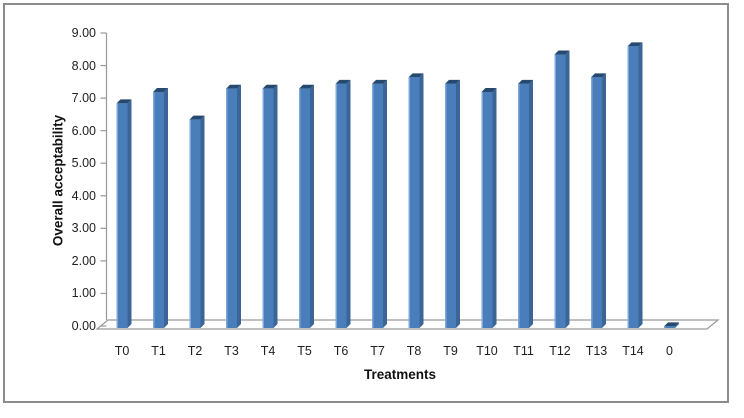 The width and height of the screenshot is (744, 418). Describe the element at coordinates (519, 205) in the screenshot. I see `bar-highlight-T11` at that location.